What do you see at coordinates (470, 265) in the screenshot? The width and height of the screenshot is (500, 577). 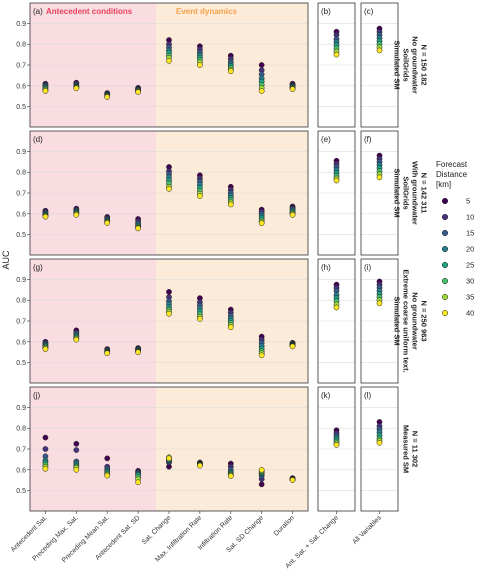 I see `legend-label: 25` at bounding box center [470, 265].